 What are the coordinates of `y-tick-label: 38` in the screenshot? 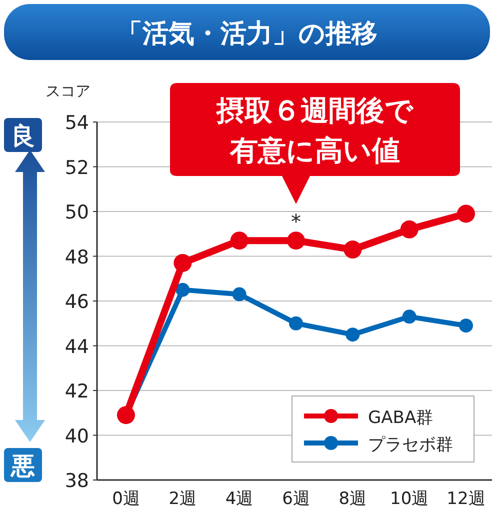 It's located at (76, 481).